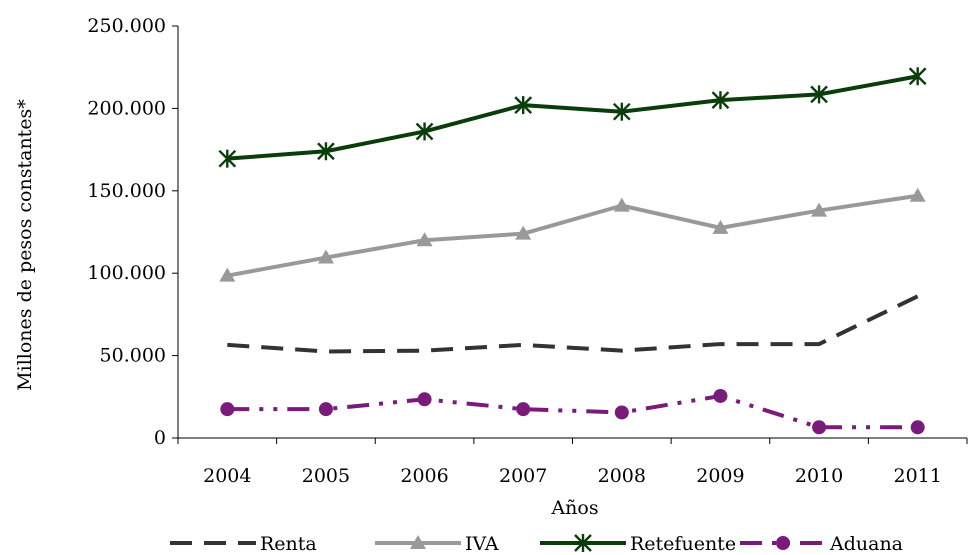 The image size is (979, 555). I want to click on series-line-retefuente, so click(573, 117).